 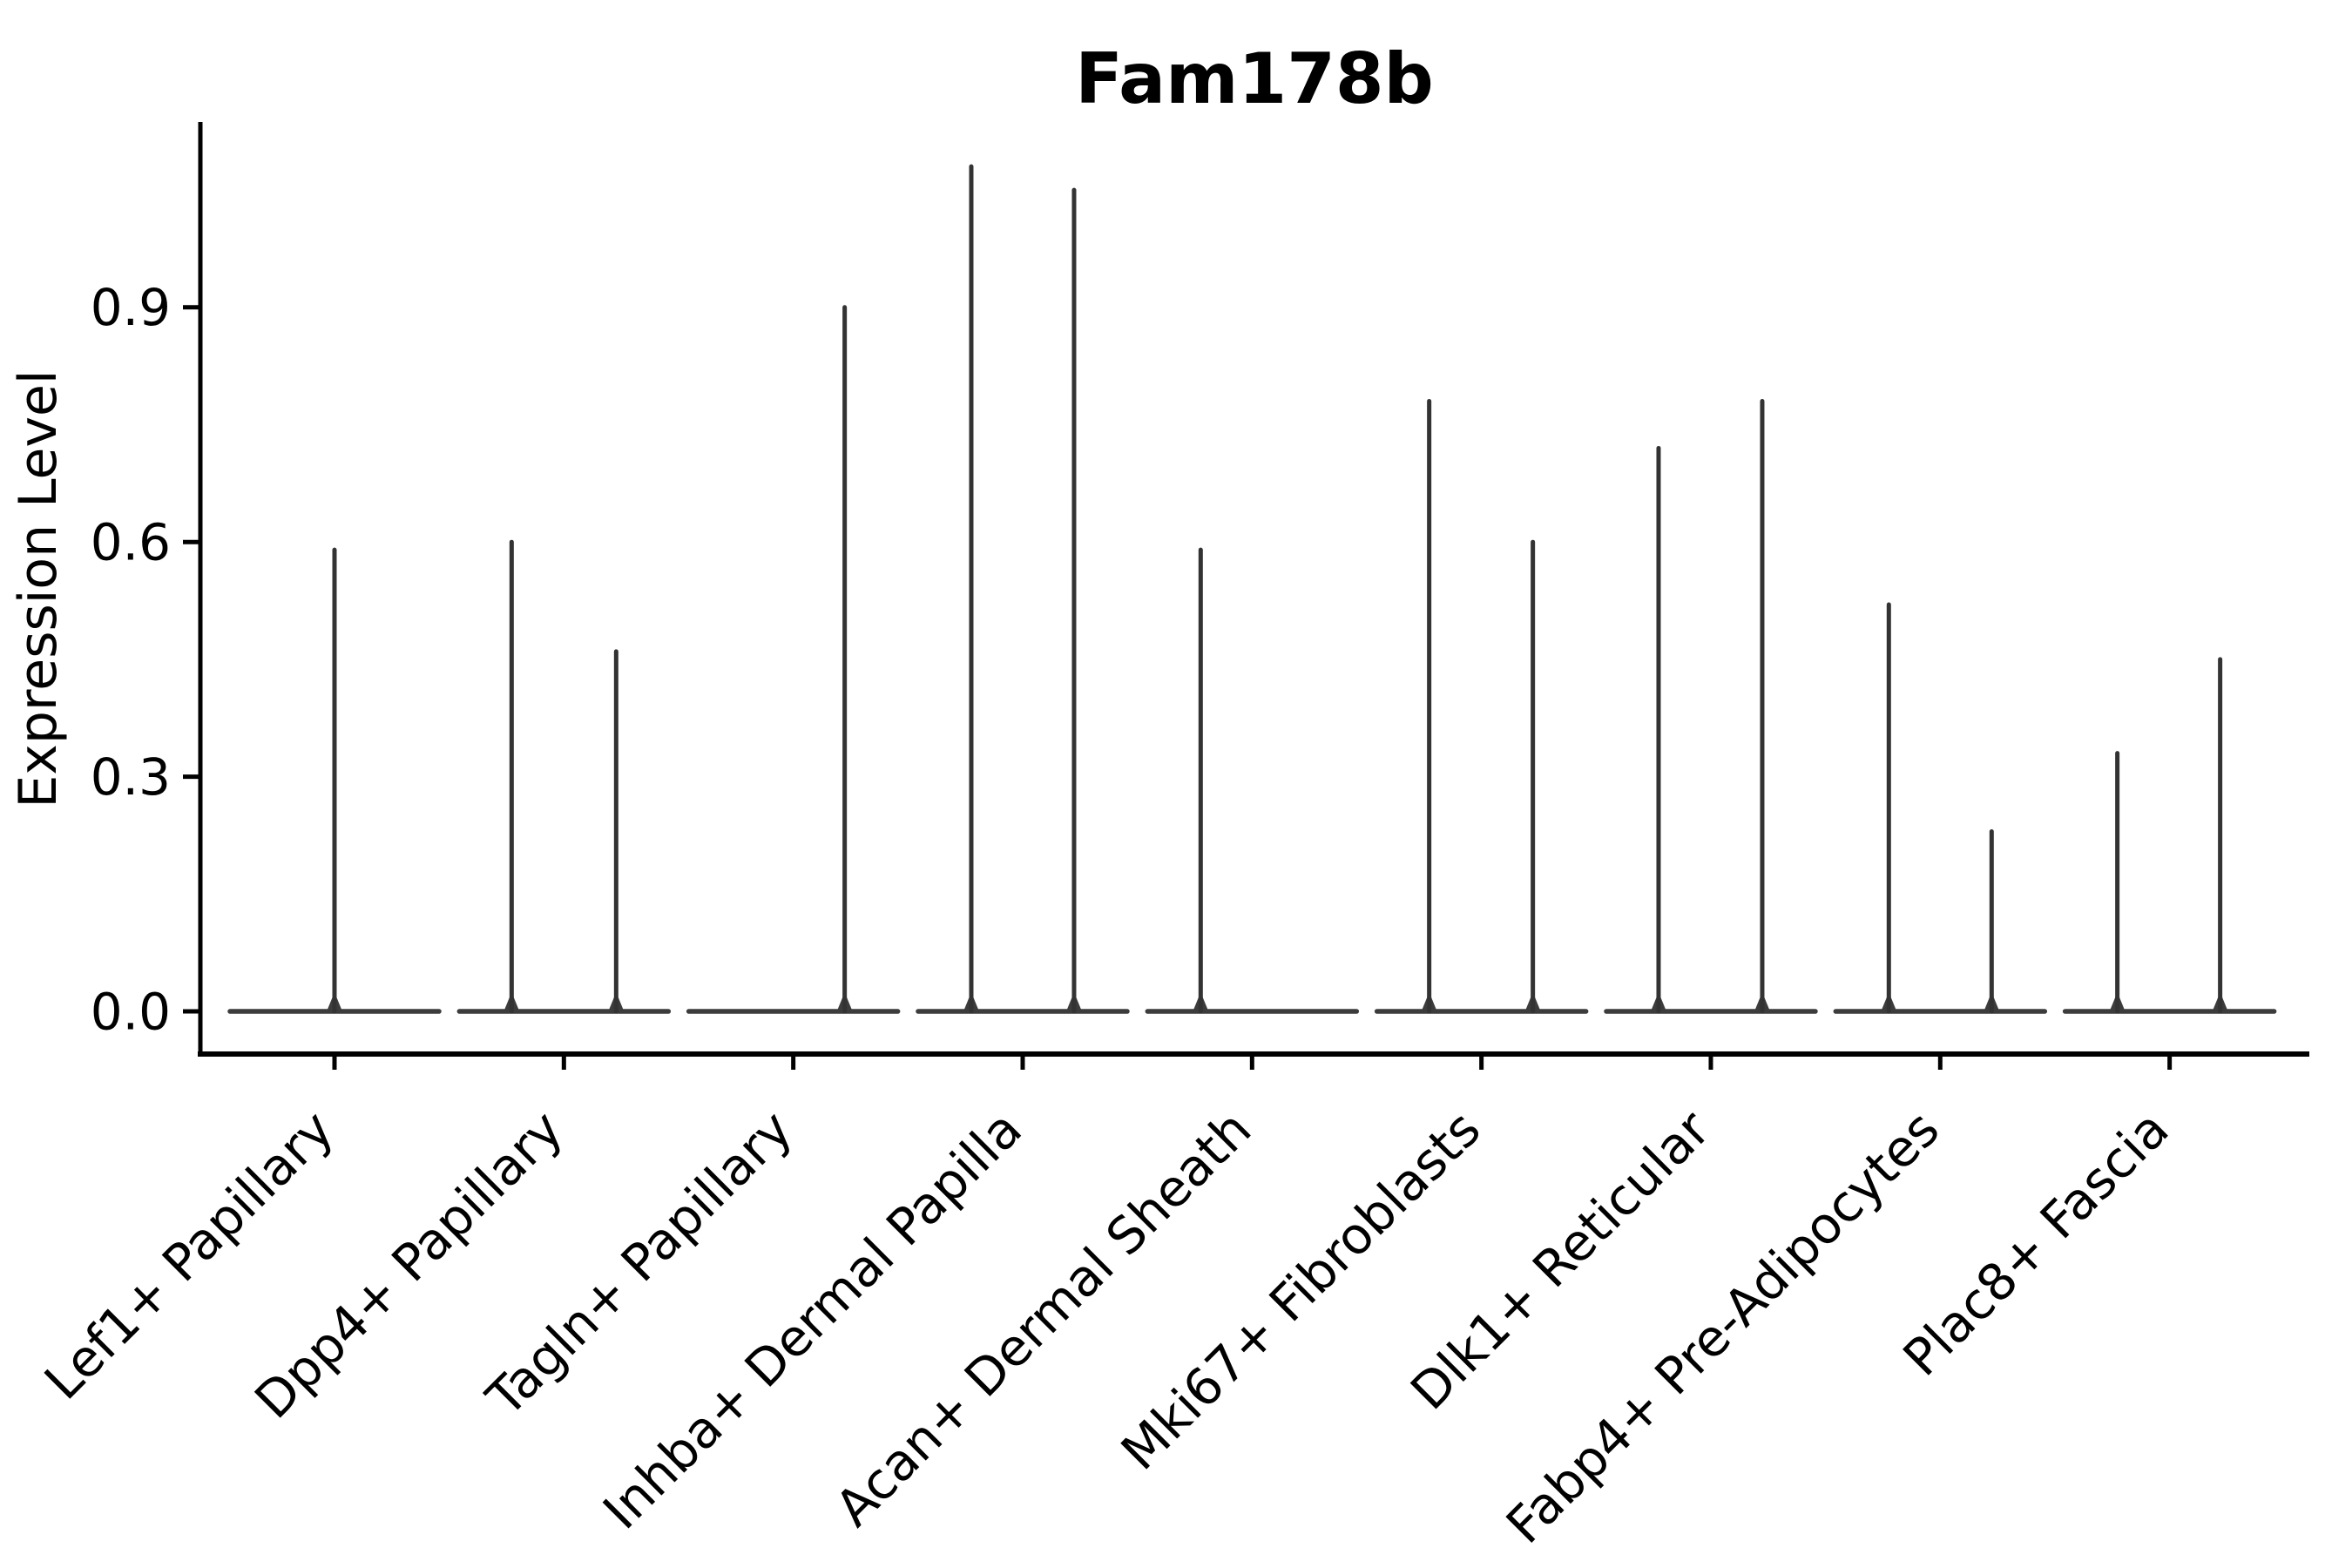 What do you see at coordinates (145, 659) in the screenshot?
I see `y-ticks-group: 0.0 0.3 0.6 0.9` at bounding box center [145, 659].